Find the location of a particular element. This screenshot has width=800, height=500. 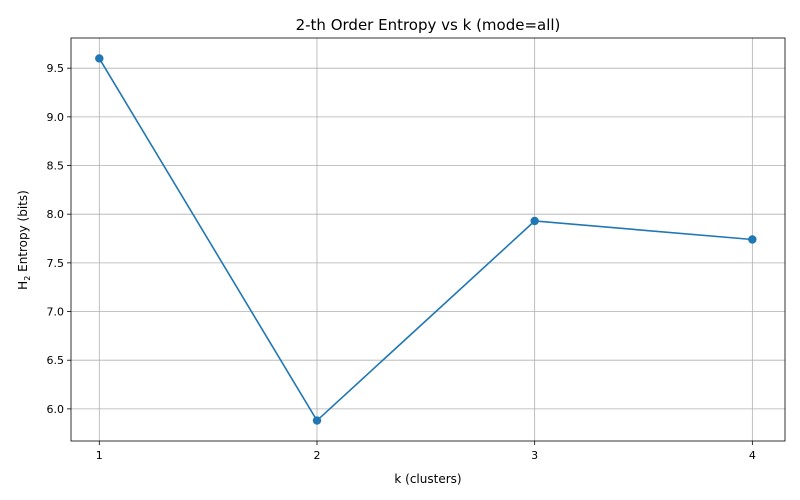

y-tick-label: 6.5 is located at coordinates (56, 360).